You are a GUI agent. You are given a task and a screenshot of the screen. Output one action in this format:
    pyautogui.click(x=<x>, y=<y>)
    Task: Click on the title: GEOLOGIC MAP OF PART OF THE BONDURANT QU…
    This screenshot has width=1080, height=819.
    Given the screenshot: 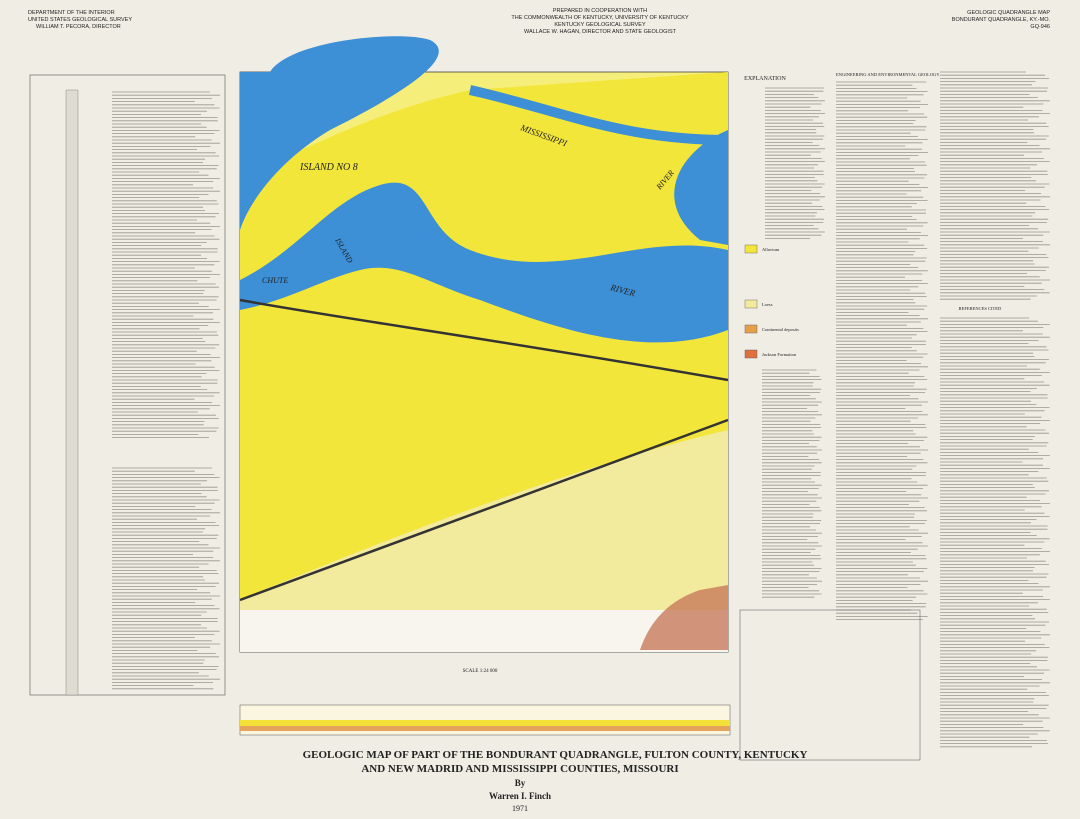 What is the action you would take?
    pyautogui.click(x=555, y=755)
    